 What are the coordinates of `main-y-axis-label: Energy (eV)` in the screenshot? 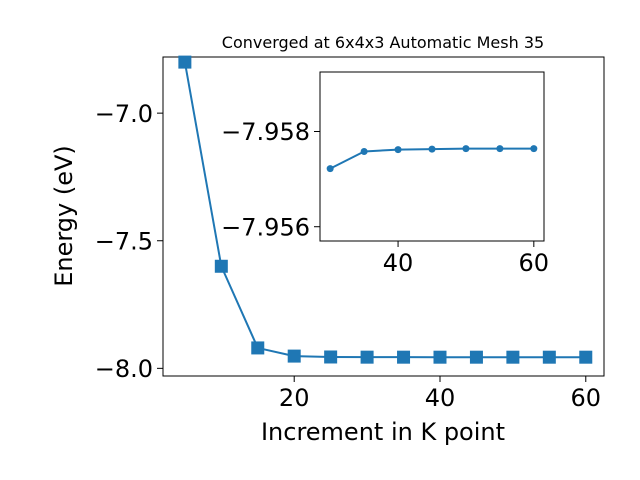 It's located at (64, 216).